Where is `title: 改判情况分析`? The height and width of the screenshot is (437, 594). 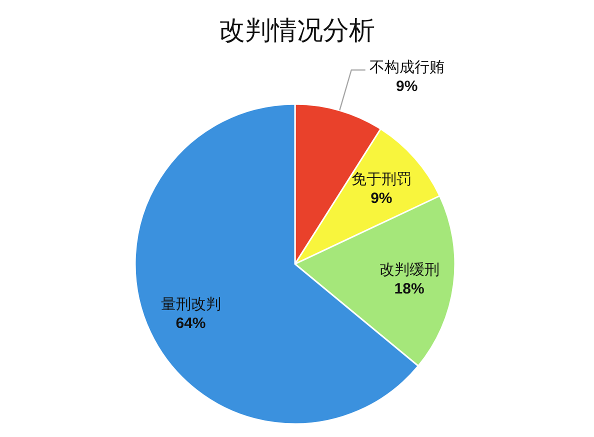
title: 改判情况分析 is located at coordinates (297, 30).